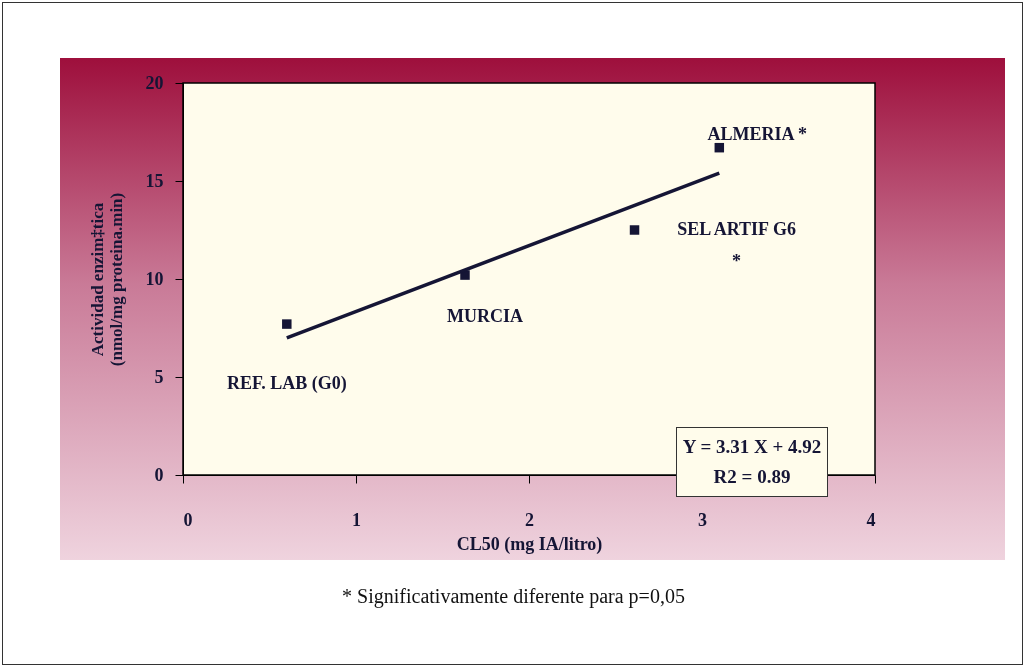  What do you see at coordinates (529, 544) in the screenshot?
I see `x-axis-title: CL50 (mg IA/litro)` at bounding box center [529, 544].